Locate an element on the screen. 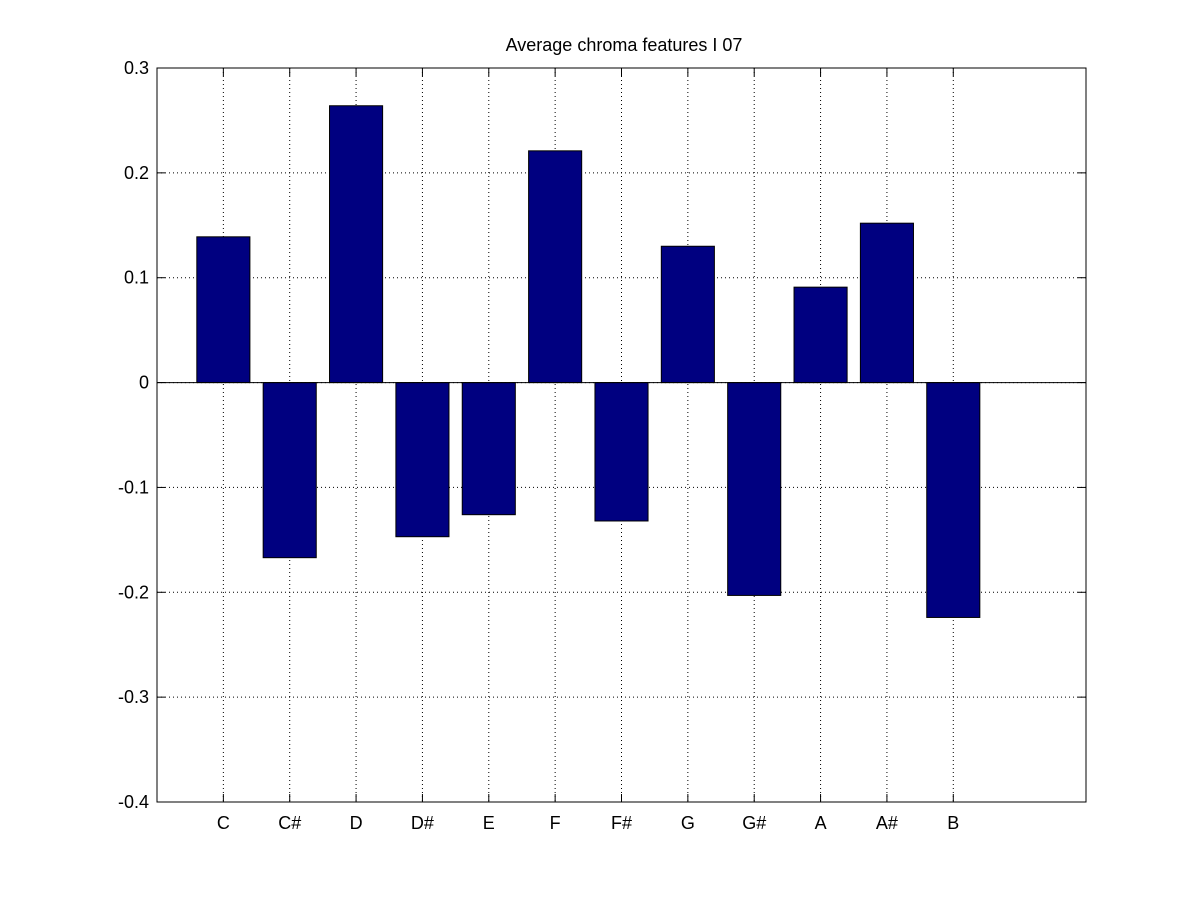  chart-title: Average chroma features I 07 is located at coordinates (624, 45).